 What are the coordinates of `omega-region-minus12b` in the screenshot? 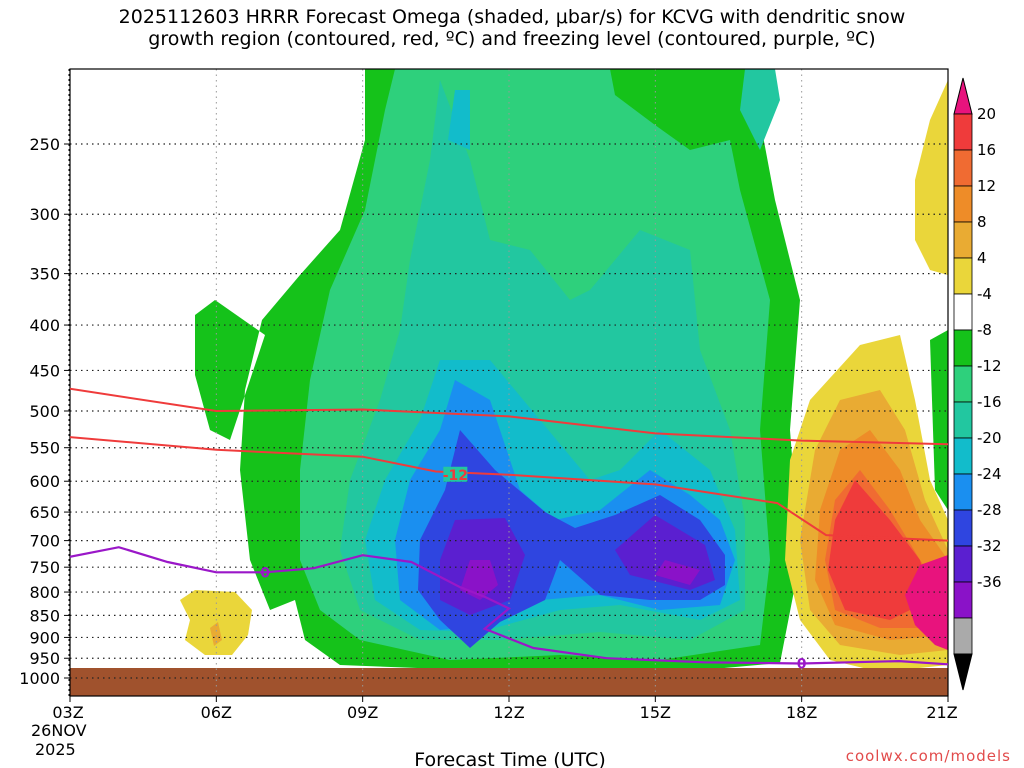 It's located at (760, 109).